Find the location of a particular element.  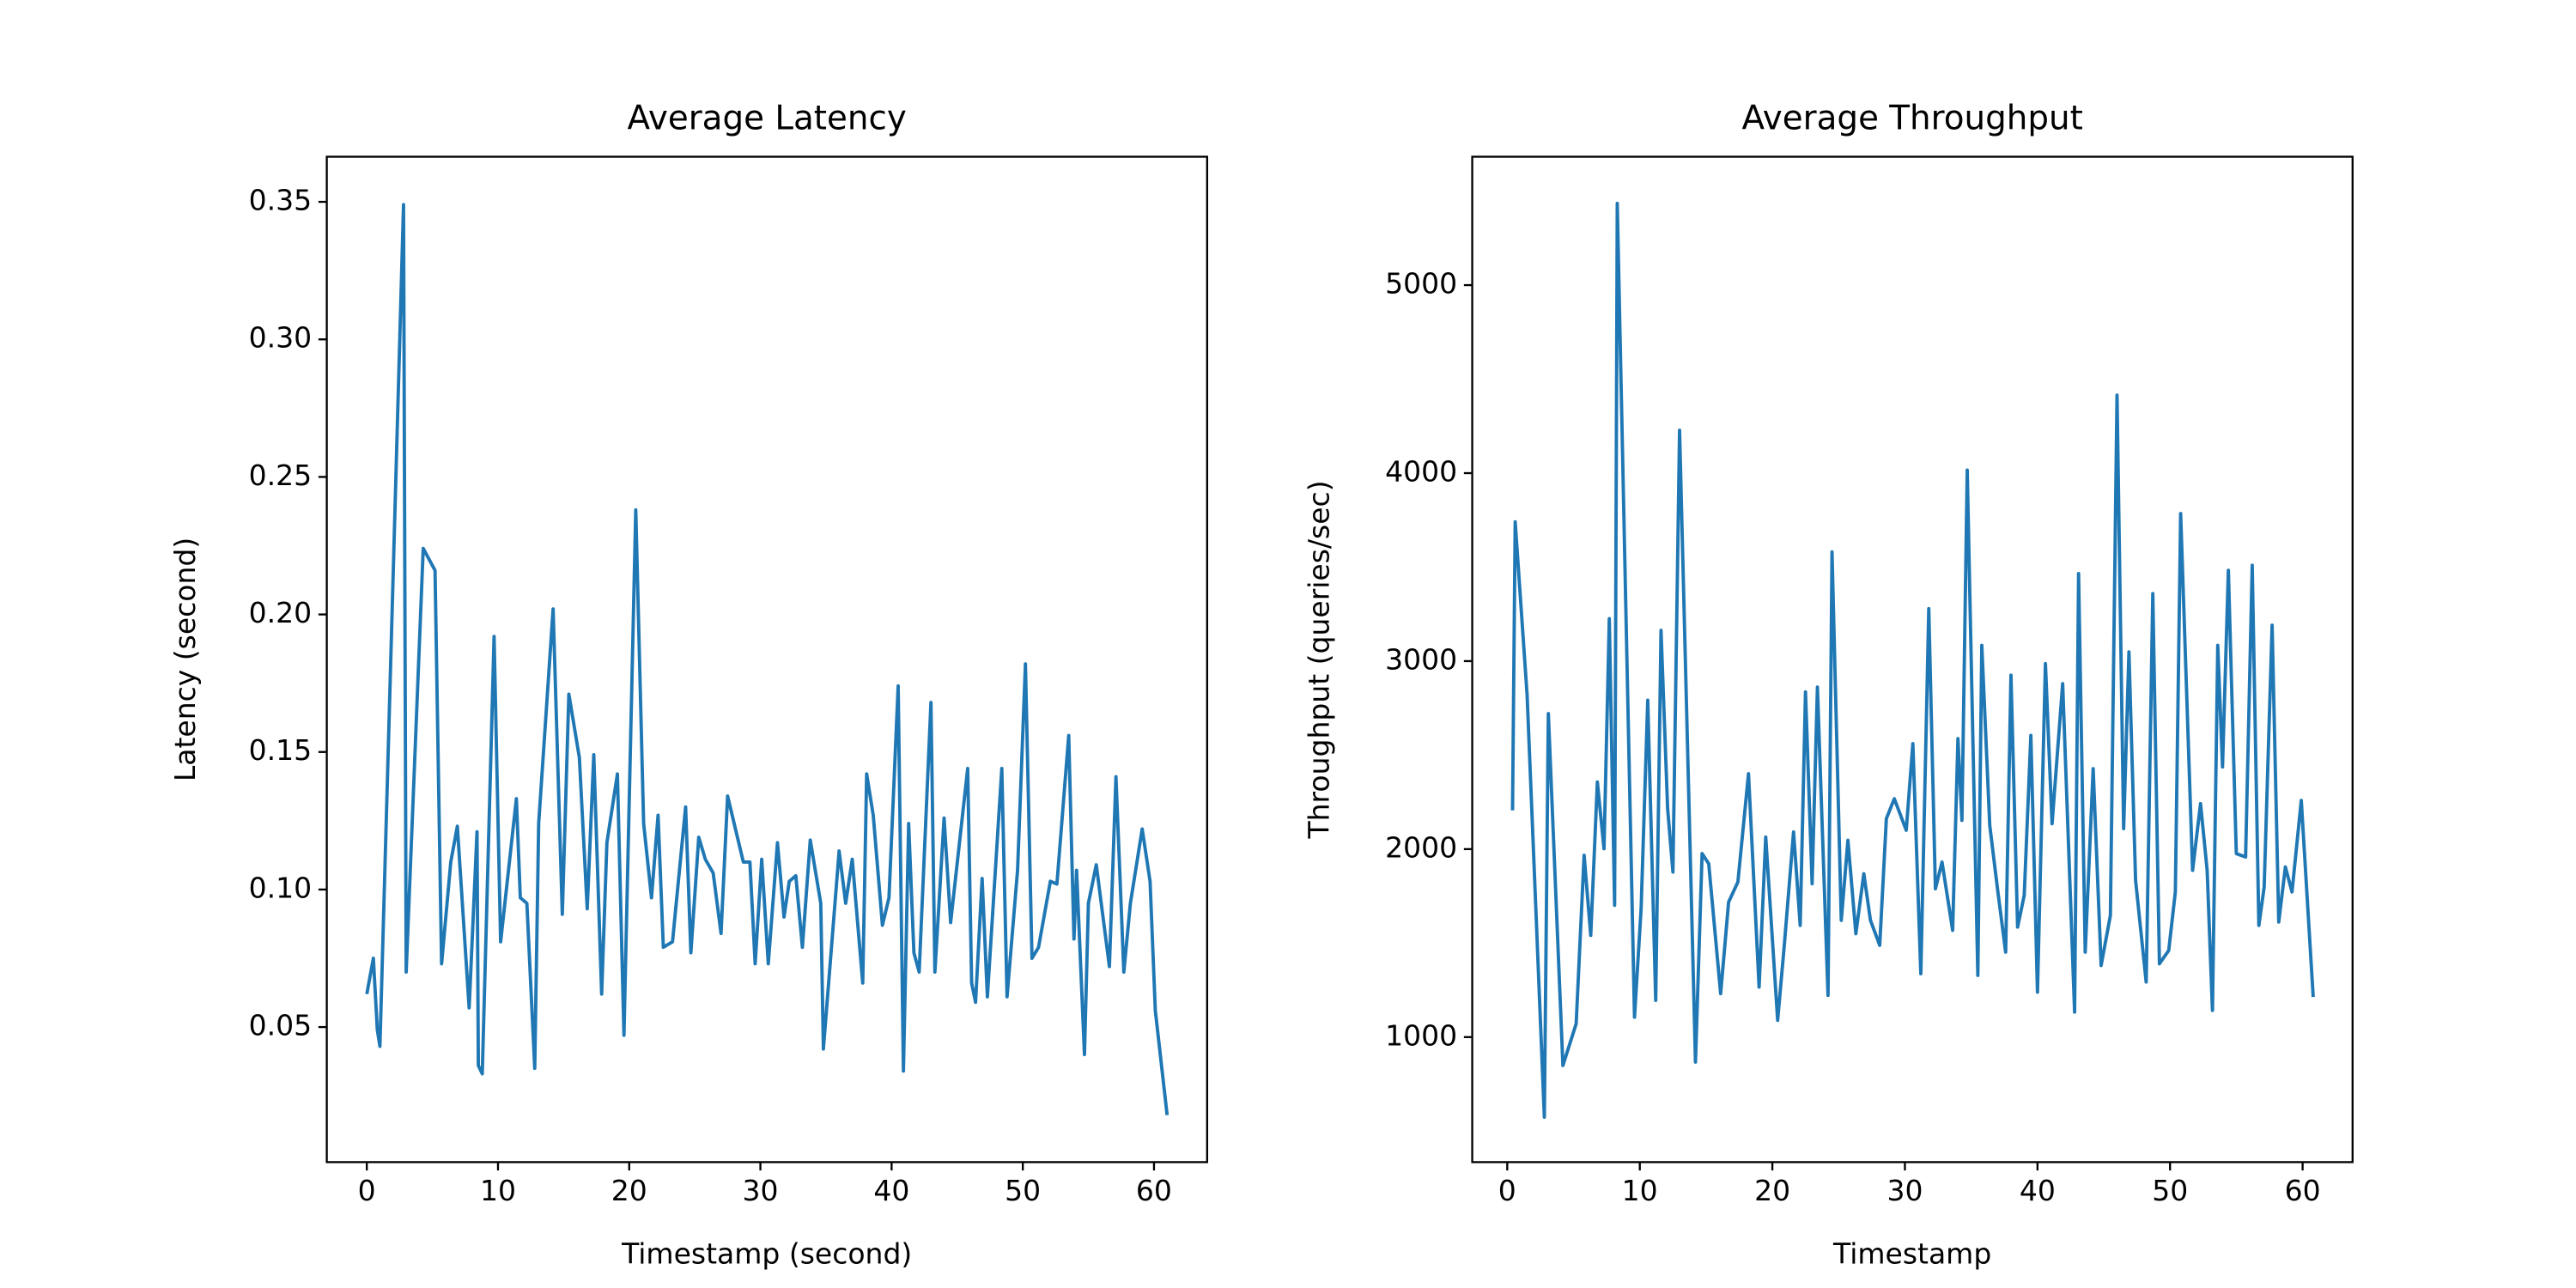

y-tick-label: 0.35 is located at coordinates (280, 201).